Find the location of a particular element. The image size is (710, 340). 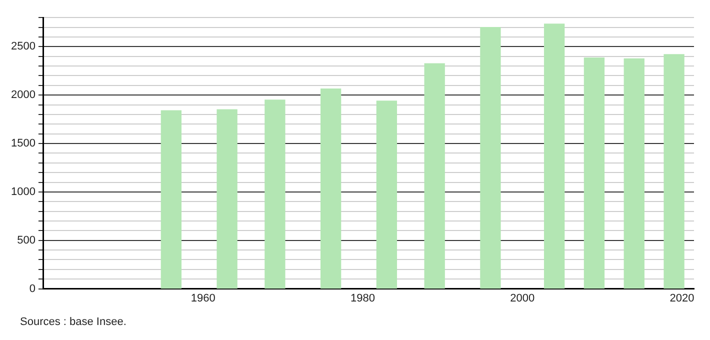

y-tick-label: 0 is located at coordinates (32, 288).